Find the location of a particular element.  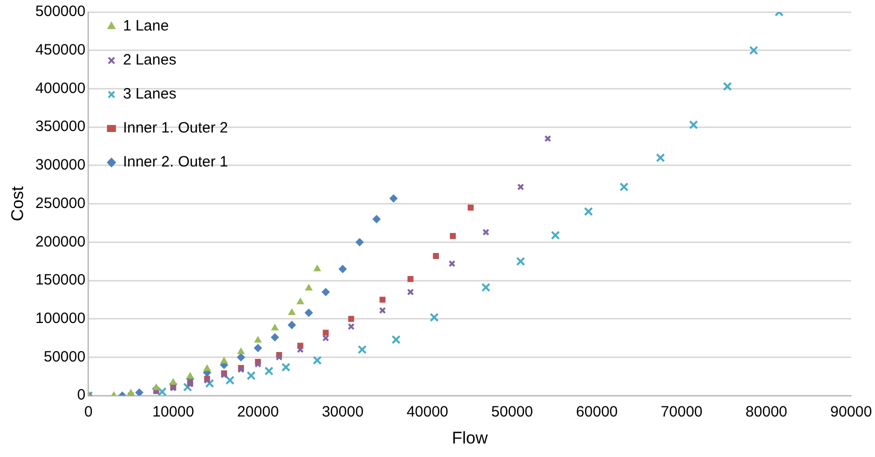

legend-label: 2 Lanes is located at coordinates (149, 60).